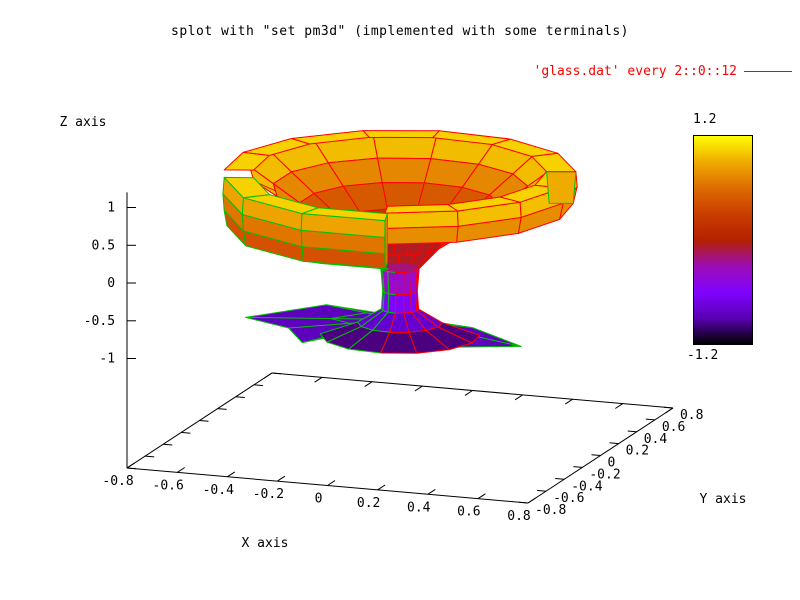  What do you see at coordinates (400, 268) in the screenshot?
I see `funnel-throat` at bounding box center [400, 268].